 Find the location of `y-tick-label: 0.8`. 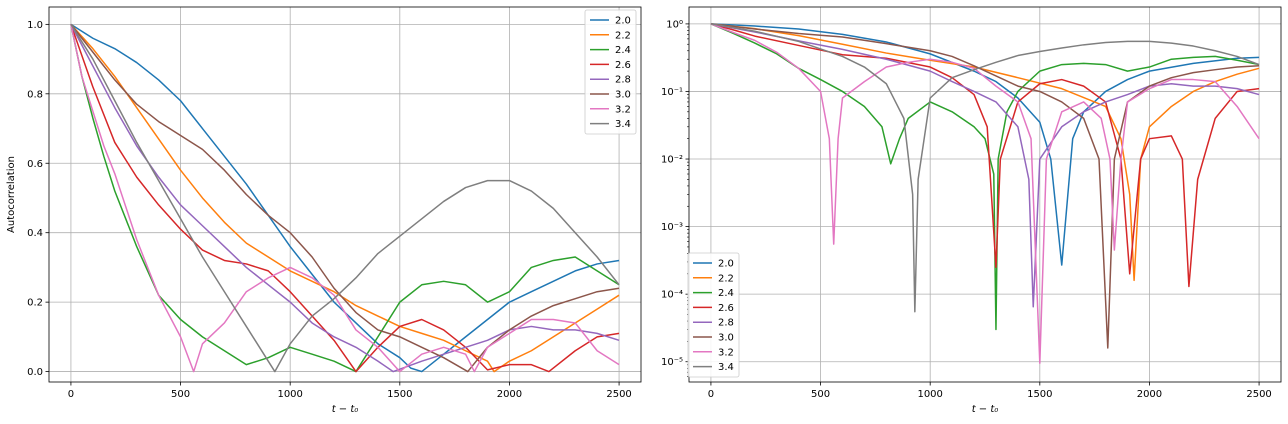

y-tick-label: 0.8 is located at coordinates (35, 94).